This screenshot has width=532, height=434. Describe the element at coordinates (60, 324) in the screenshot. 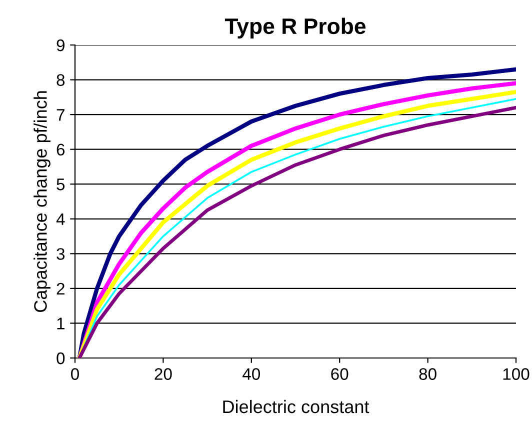

I see `y-tick-label: 1` at that location.